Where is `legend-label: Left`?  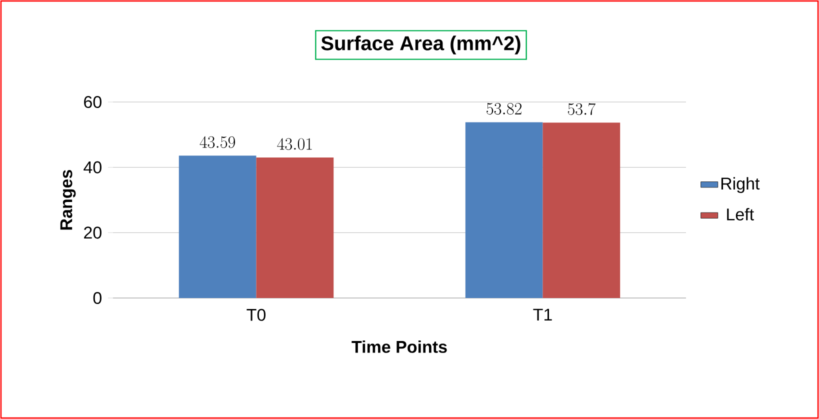 legend-label: Left is located at coordinates (740, 214).